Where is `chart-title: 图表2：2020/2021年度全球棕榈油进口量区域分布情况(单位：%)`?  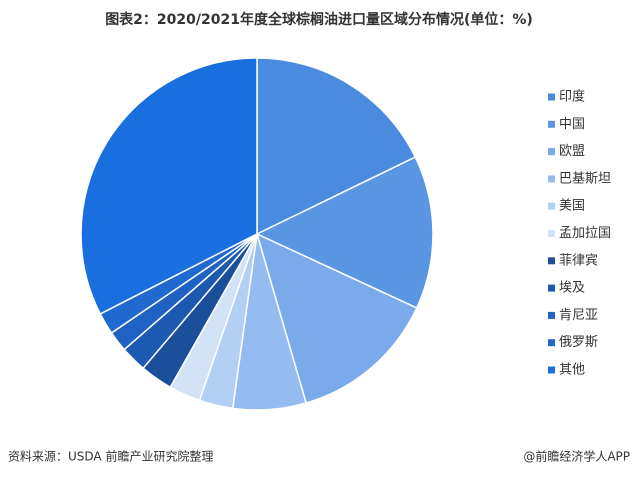
chart-title: 图表2：2020/2021年度全球棕榈油进口量区域分布情况(单位：%) is located at coordinates (319, 19).